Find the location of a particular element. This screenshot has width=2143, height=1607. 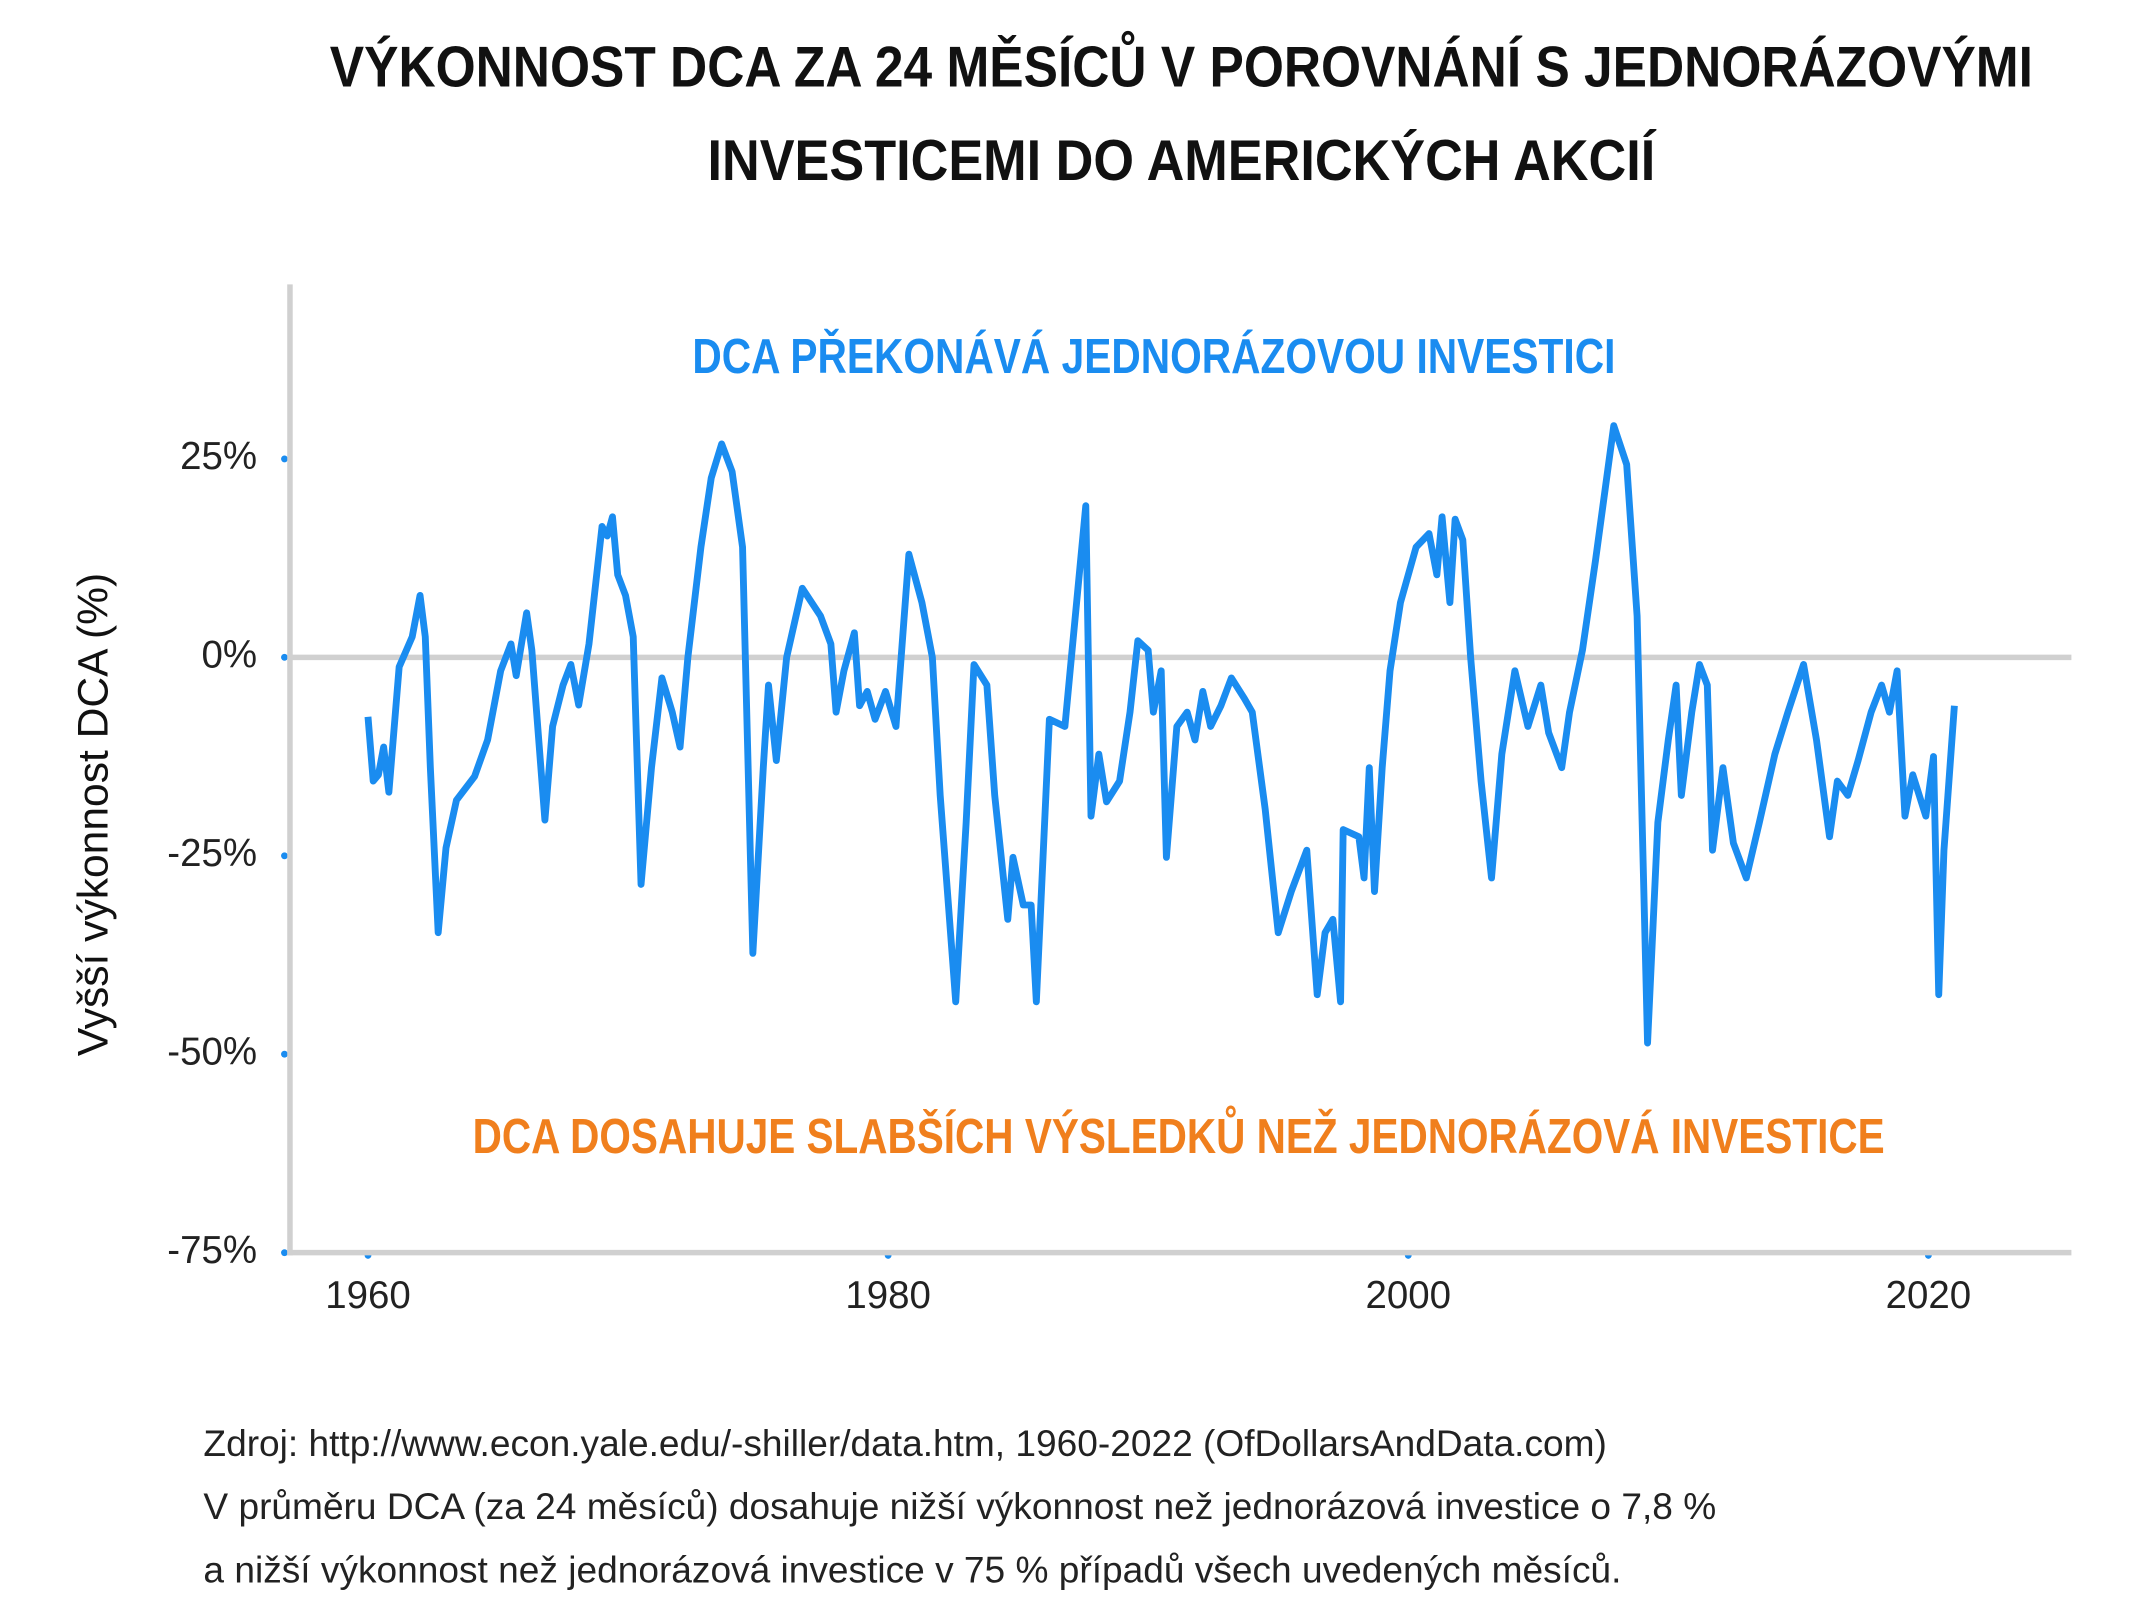

x-tick-label: 2020 is located at coordinates (1929, 1295).